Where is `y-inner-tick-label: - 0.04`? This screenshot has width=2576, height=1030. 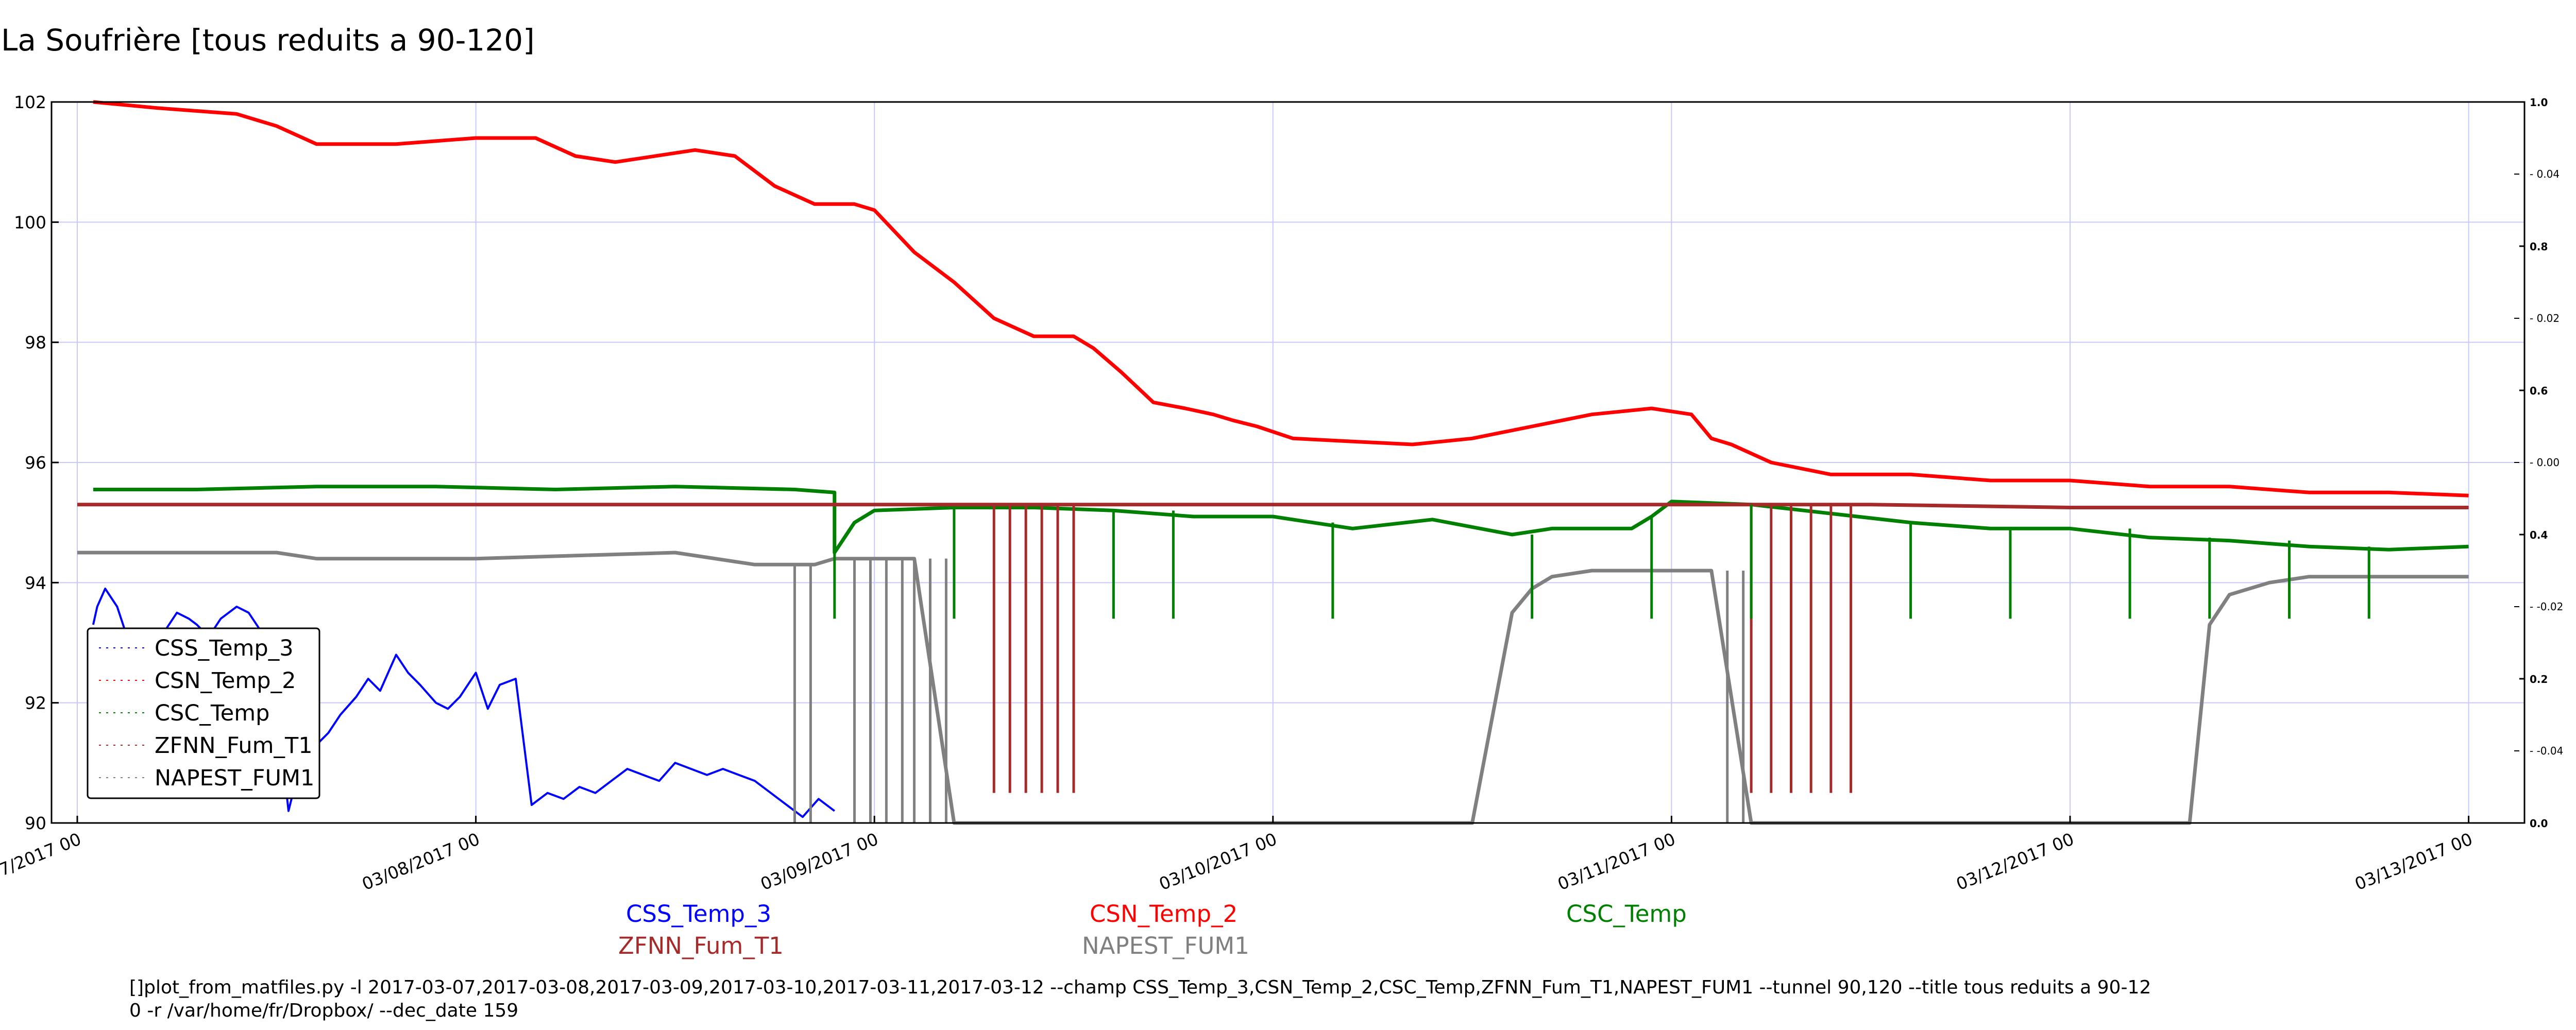
y-inner-tick-label: - 0.04 is located at coordinates (2545, 174).